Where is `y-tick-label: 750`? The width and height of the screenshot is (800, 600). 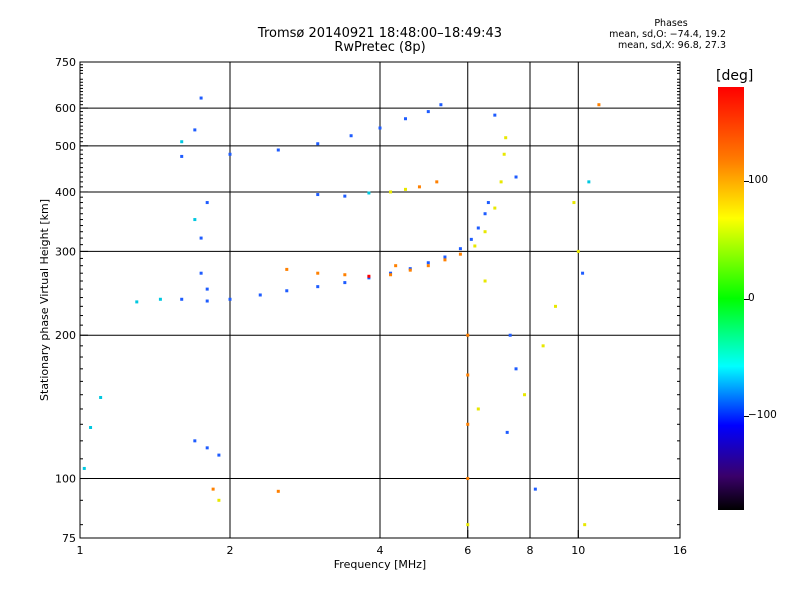
y-tick-label: 750 is located at coordinates (65, 62).